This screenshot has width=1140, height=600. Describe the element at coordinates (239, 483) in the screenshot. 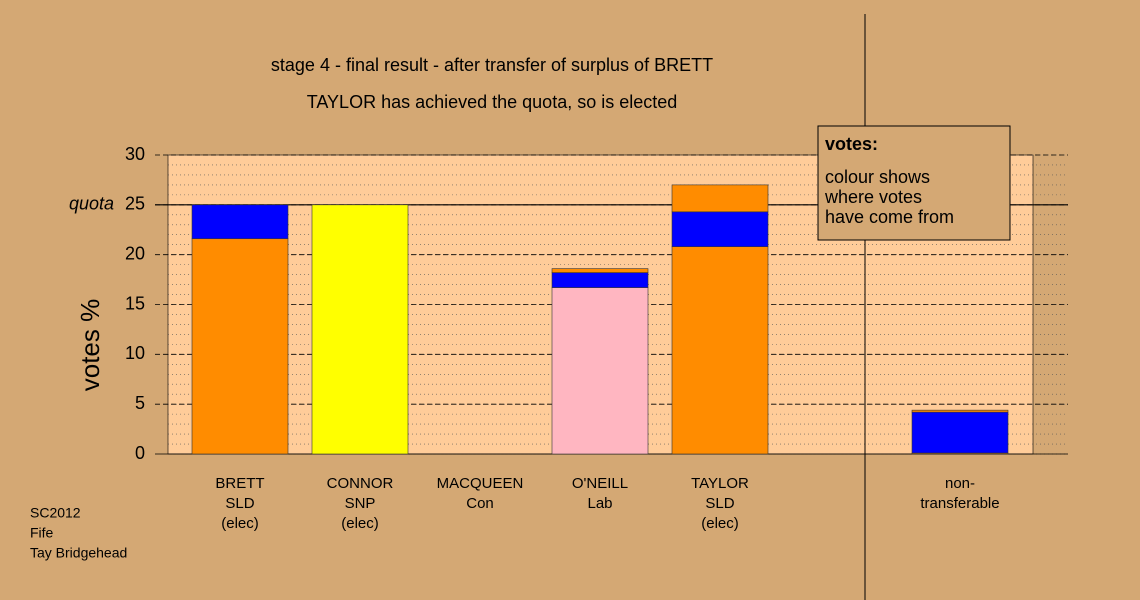

I see `x-tick-label: BRETT` at that location.